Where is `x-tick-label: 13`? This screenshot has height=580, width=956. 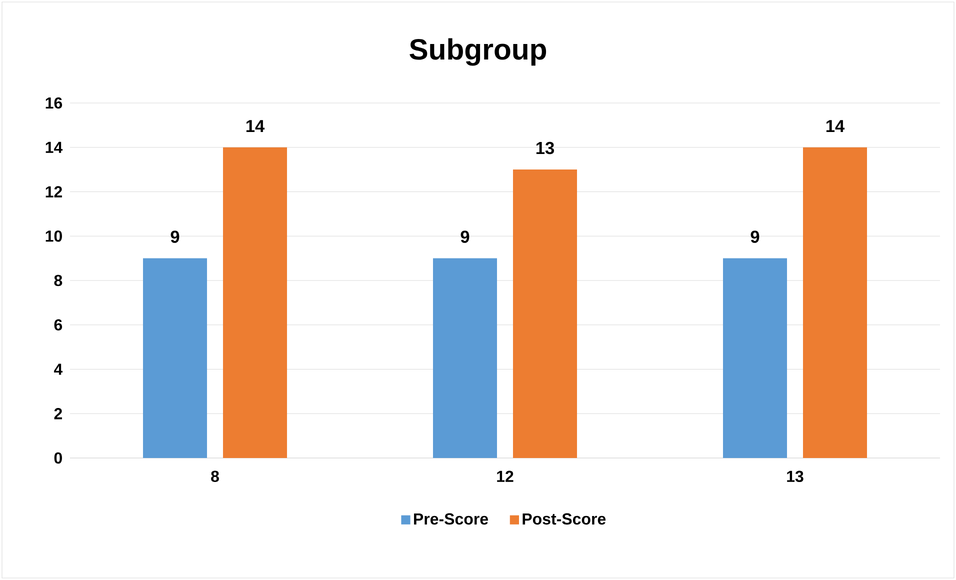
x-tick-label: 13 is located at coordinates (795, 476).